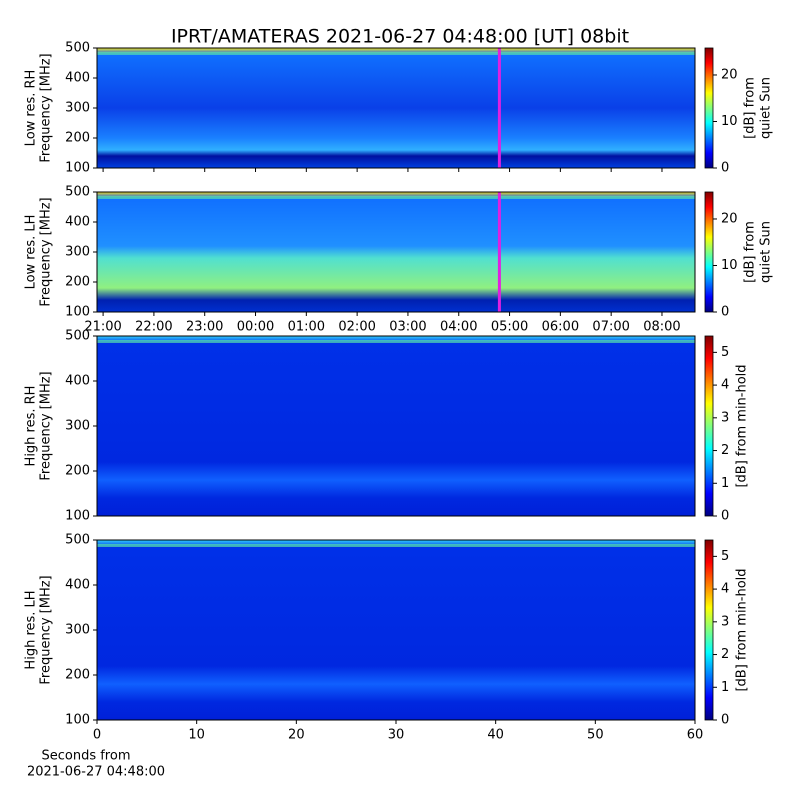 This screenshot has width=800, height=800. I want to click on x-tick-label: 02:00, so click(356, 327).